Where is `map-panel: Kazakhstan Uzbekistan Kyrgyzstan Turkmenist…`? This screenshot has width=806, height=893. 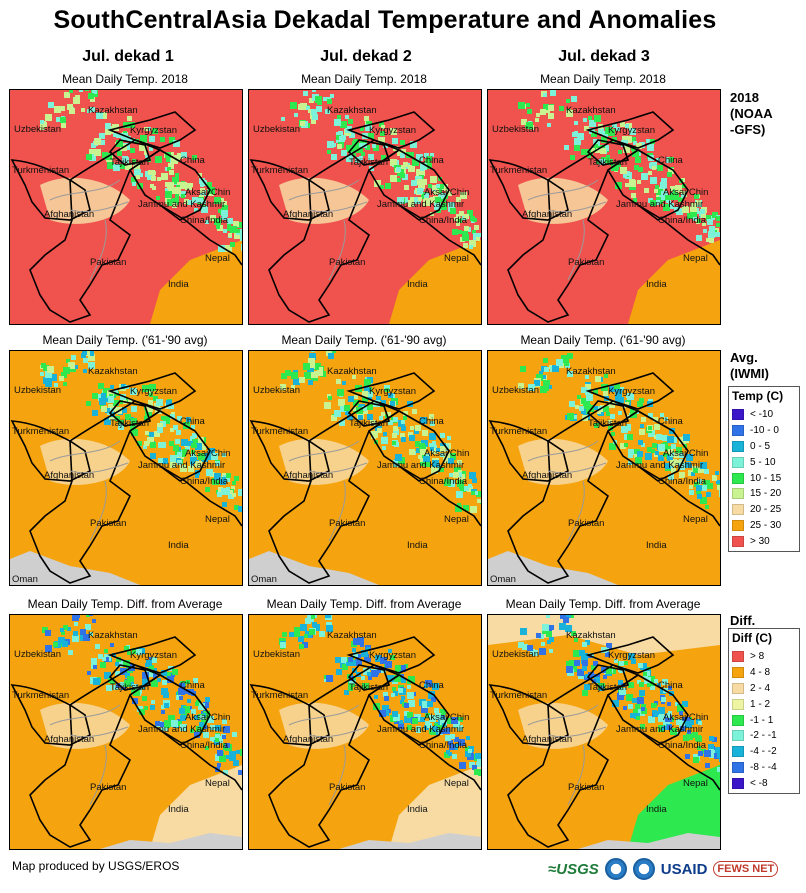
map-panel: Kazakhstan Uzbekistan Kyrgyzstan Turkmenist… is located at coordinates (365, 468).